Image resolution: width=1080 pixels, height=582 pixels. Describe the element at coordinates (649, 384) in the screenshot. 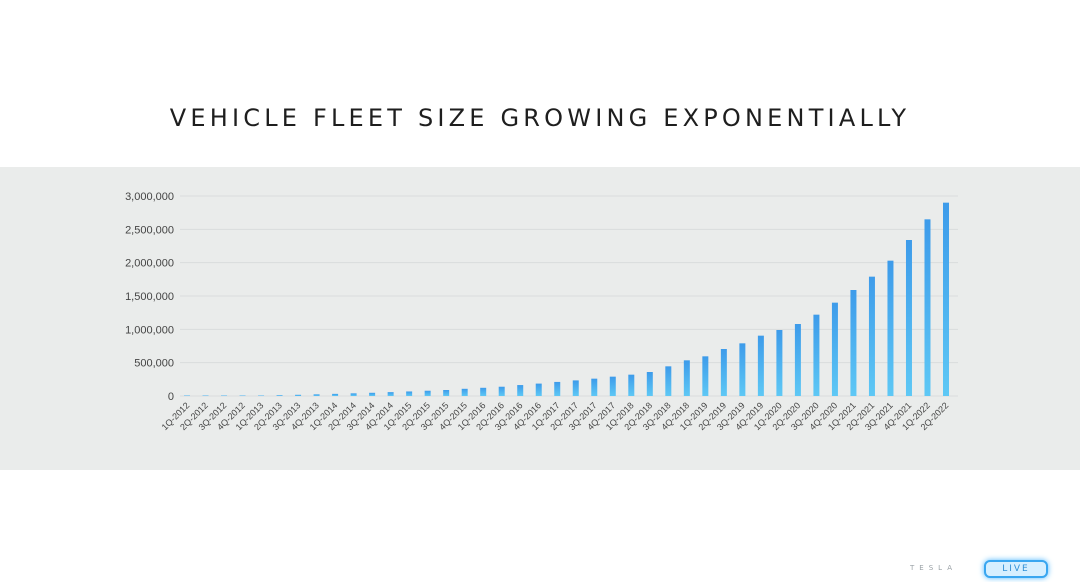

I see `bar-2Q-2018` at that location.